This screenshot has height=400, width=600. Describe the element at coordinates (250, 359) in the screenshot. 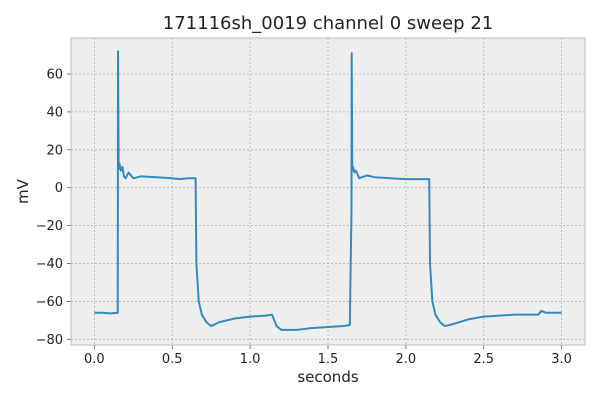

I see `x-tick-label: 1.0` at that location.